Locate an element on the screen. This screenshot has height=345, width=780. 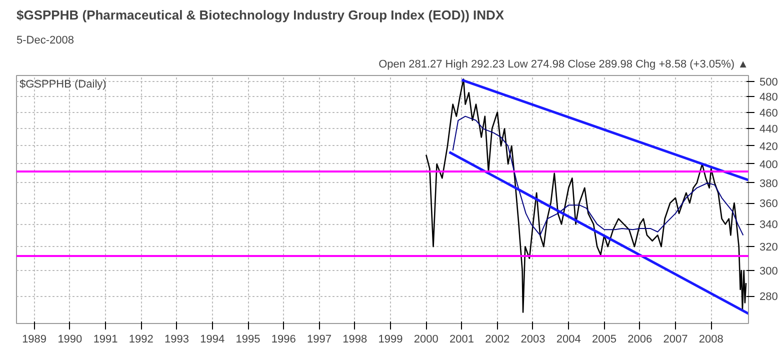
annotation: $GSPPHB (Daily) is located at coordinates (63, 84).